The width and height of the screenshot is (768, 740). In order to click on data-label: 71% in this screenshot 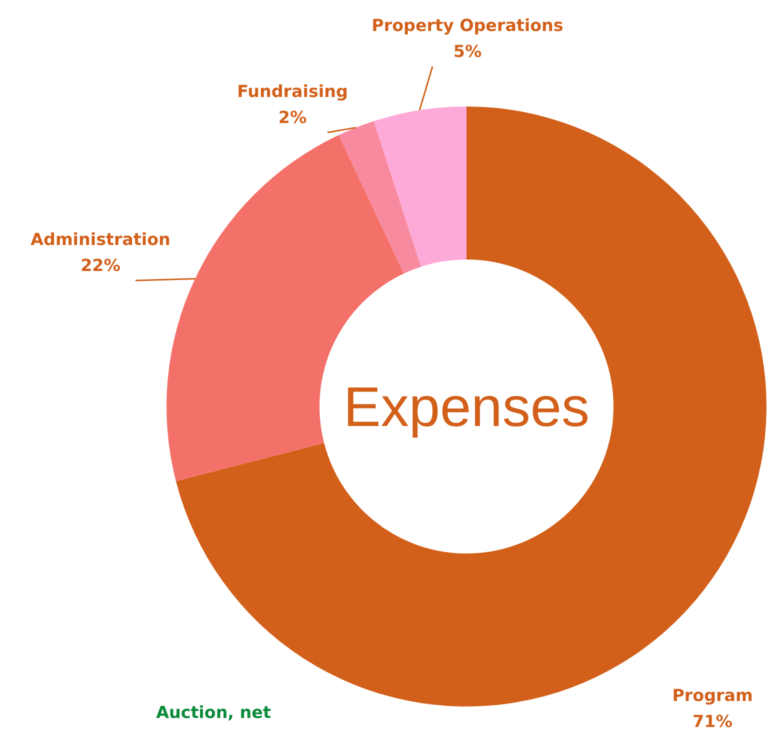, I will do `click(712, 721)`.